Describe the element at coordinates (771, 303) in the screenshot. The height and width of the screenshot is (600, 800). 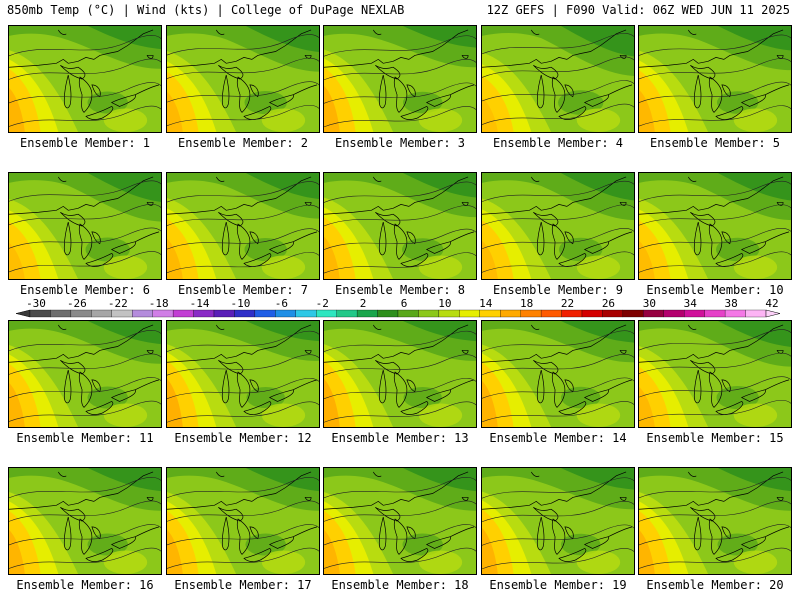
I see `colorbar-tick-label: 42` at that location.